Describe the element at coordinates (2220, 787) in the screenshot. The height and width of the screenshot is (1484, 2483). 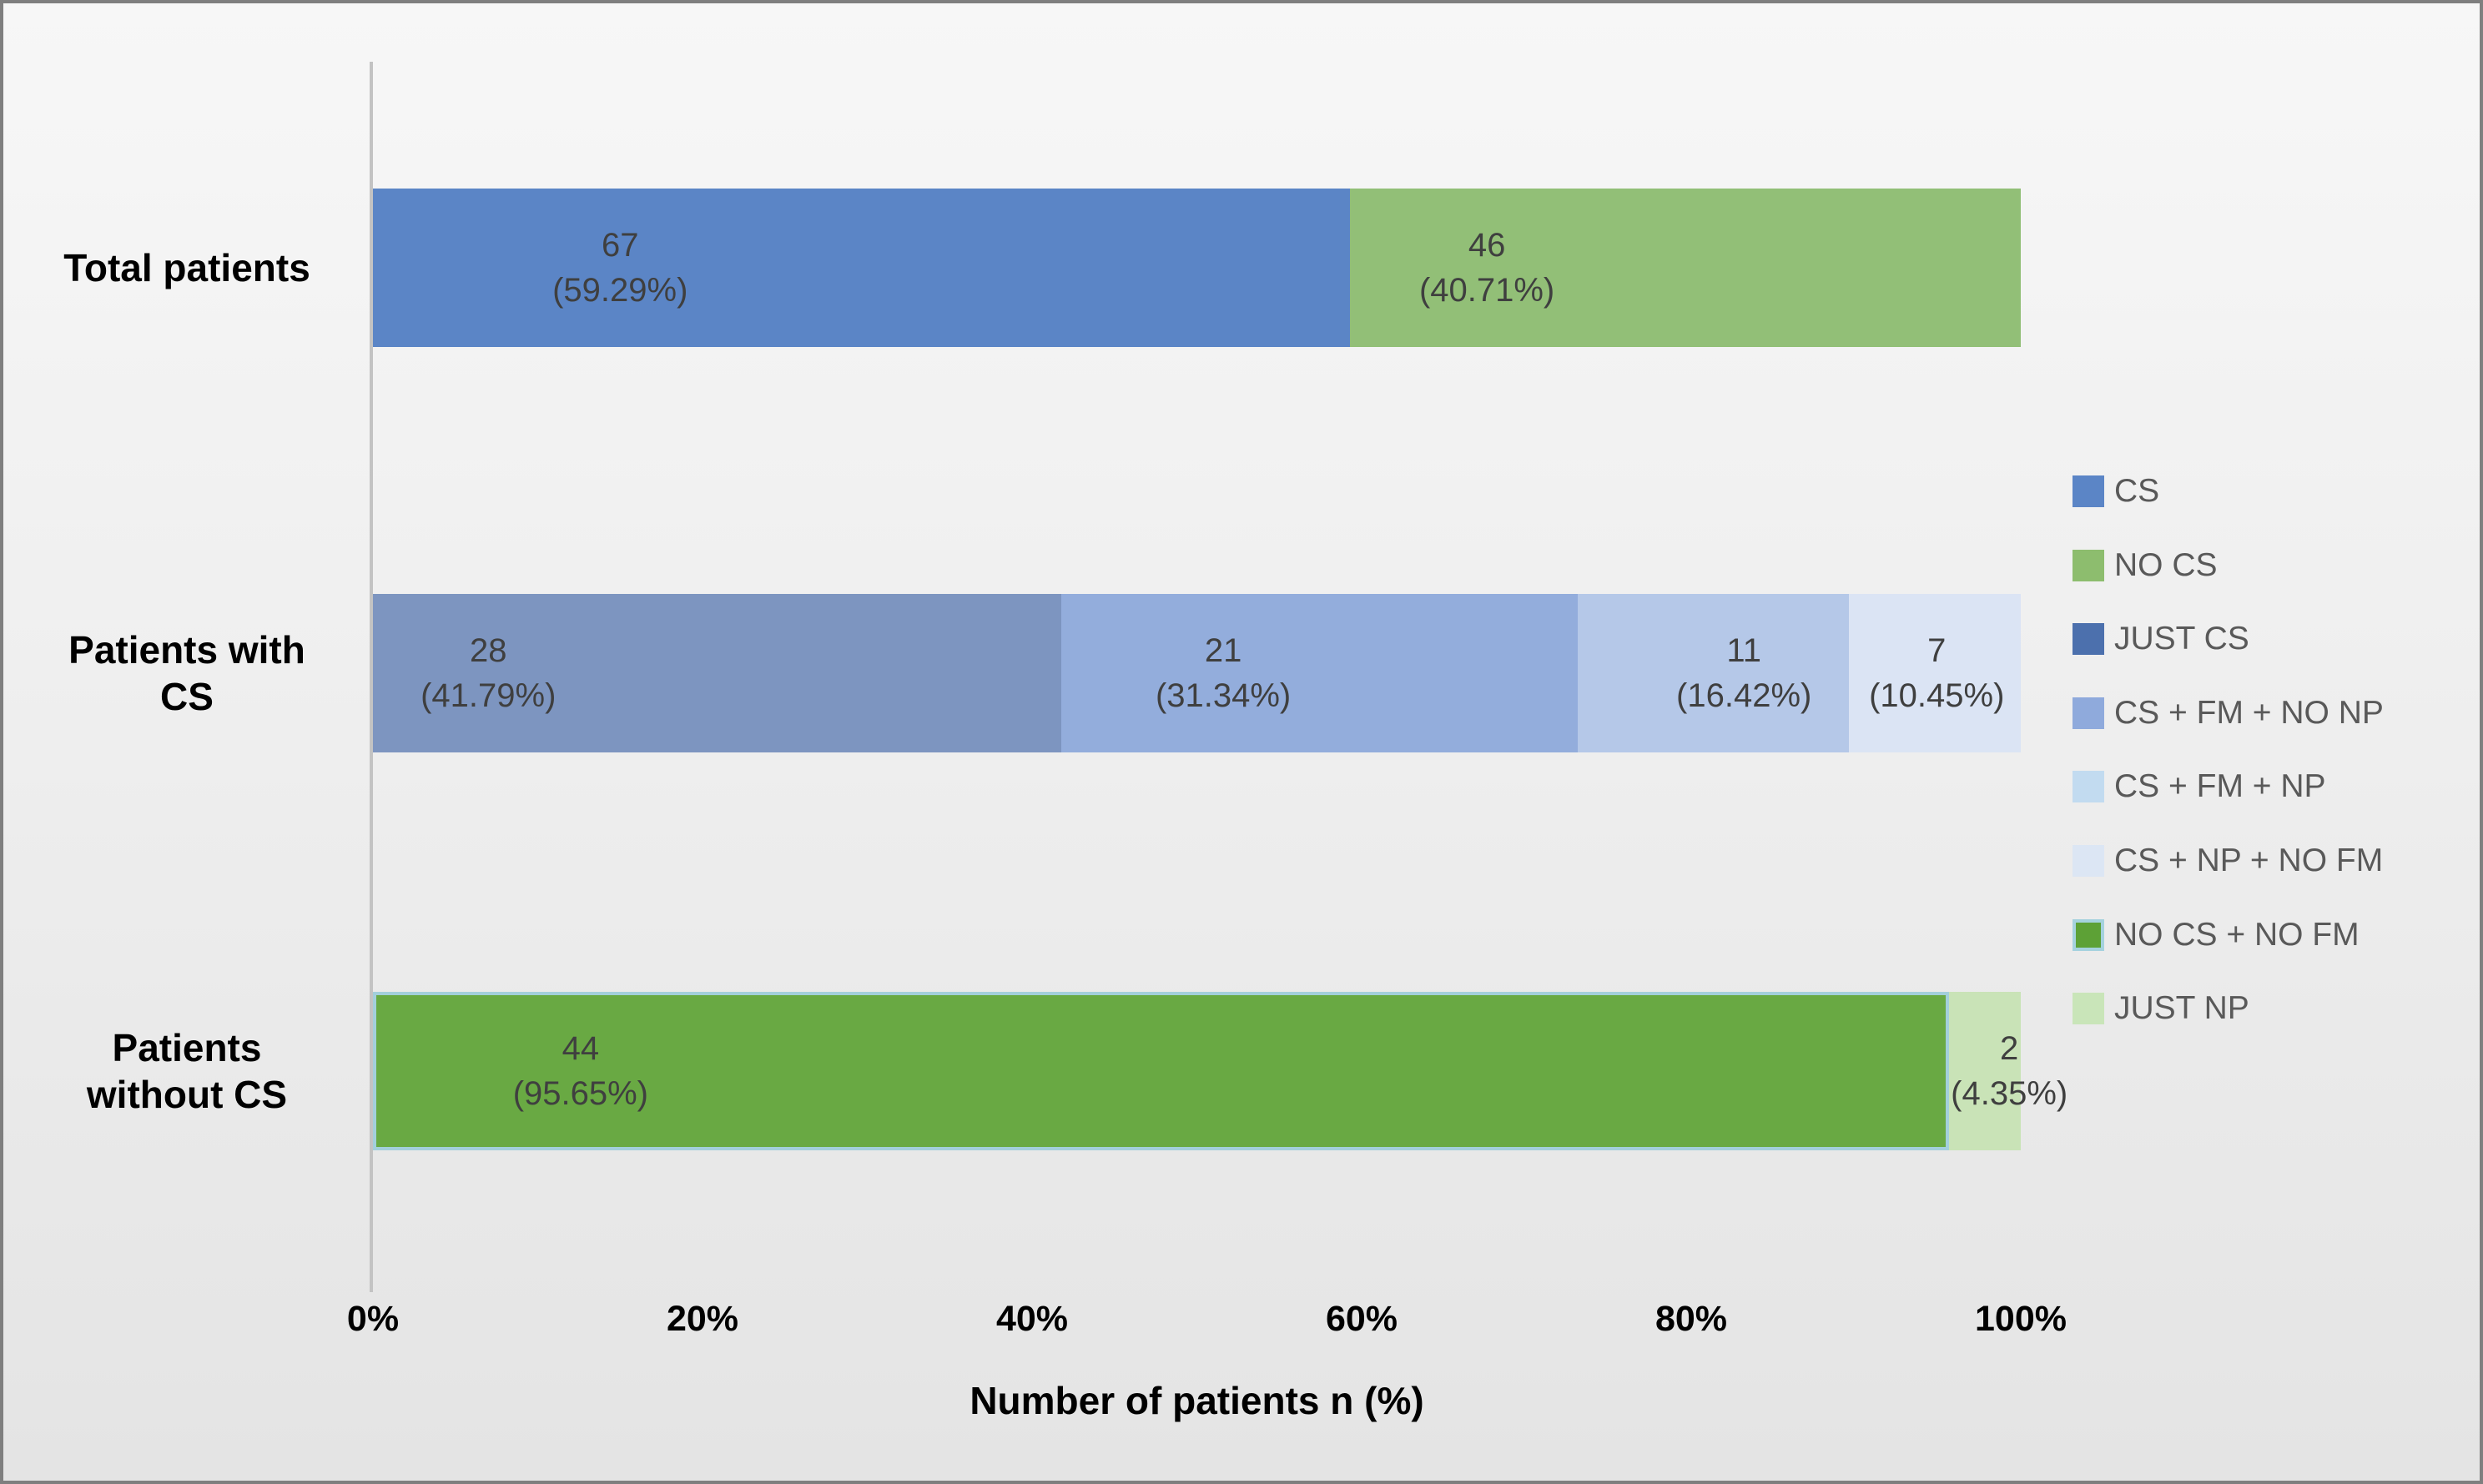
I see `legend-label: CS + FM + NP` at that location.